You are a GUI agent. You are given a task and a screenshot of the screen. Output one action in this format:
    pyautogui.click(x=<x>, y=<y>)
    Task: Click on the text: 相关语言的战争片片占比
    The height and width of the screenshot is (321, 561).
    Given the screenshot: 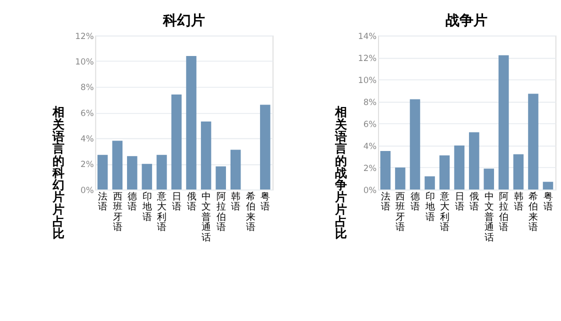 What is the action you would take?
    pyautogui.click(x=341, y=173)
    